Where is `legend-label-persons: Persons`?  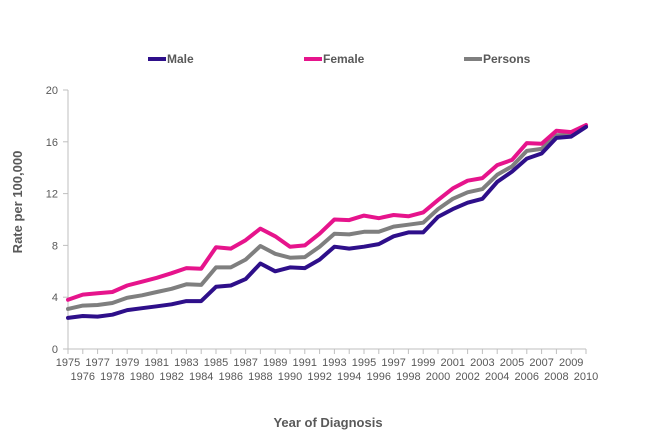
legend-label-persons: Persons is located at coordinates (507, 59).